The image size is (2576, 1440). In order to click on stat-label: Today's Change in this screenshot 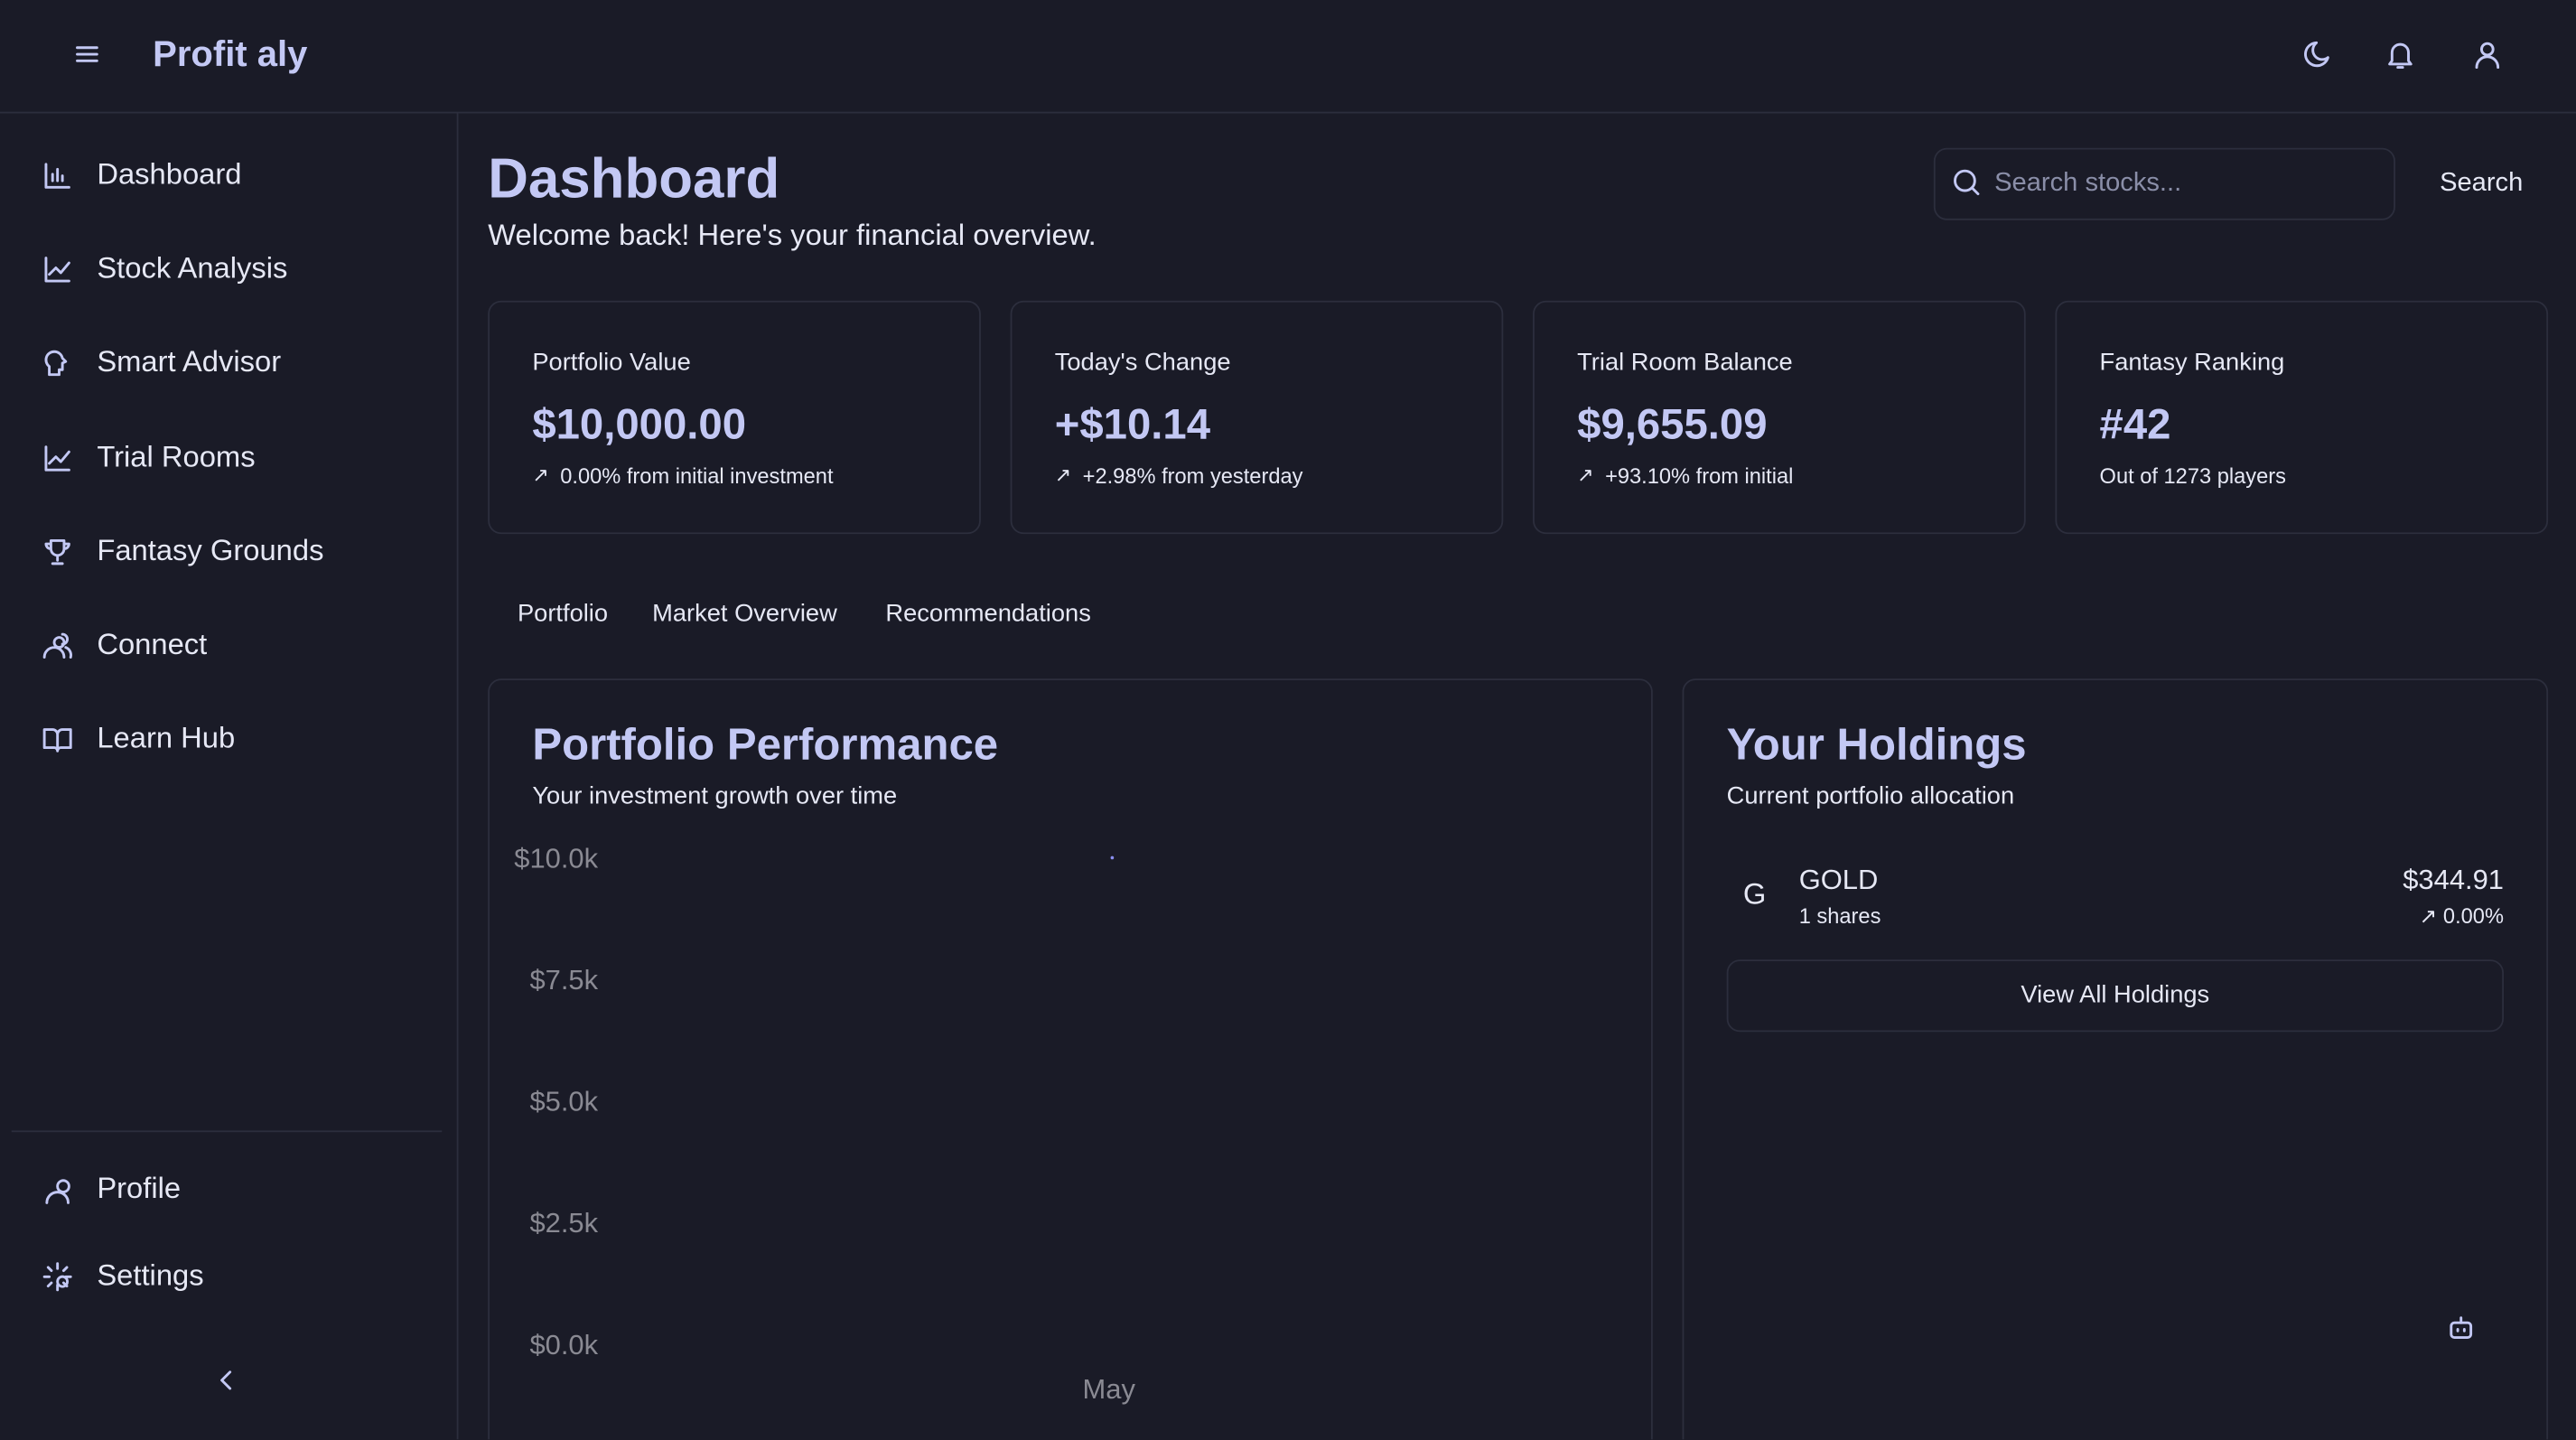, I will do `click(1143, 363)`.